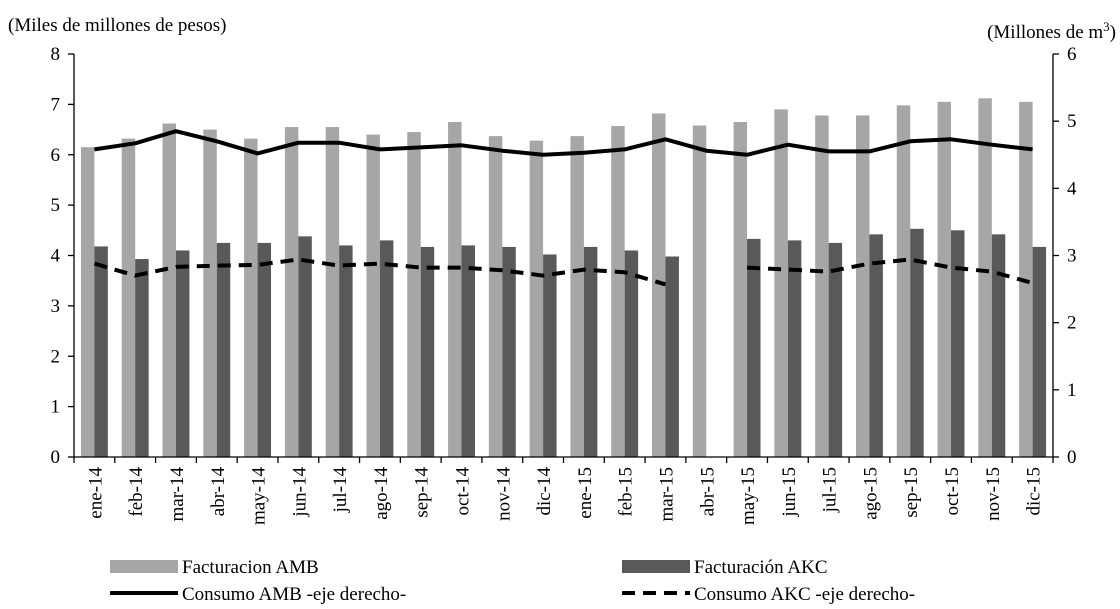 This screenshot has height=609, width=1120. I want to click on right-tick-label: 6, so click(1072, 54).